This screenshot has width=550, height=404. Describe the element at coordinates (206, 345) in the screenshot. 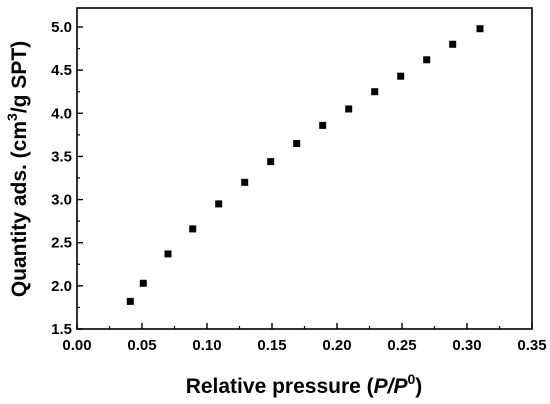

I see `x-tick-label: 0.10` at that location.